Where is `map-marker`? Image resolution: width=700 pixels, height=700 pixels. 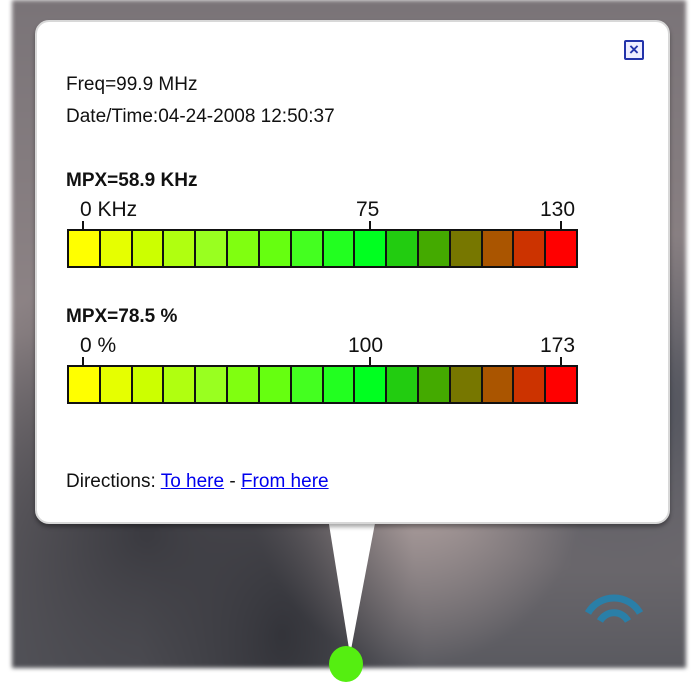 map-marker is located at coordinates (346, 664).